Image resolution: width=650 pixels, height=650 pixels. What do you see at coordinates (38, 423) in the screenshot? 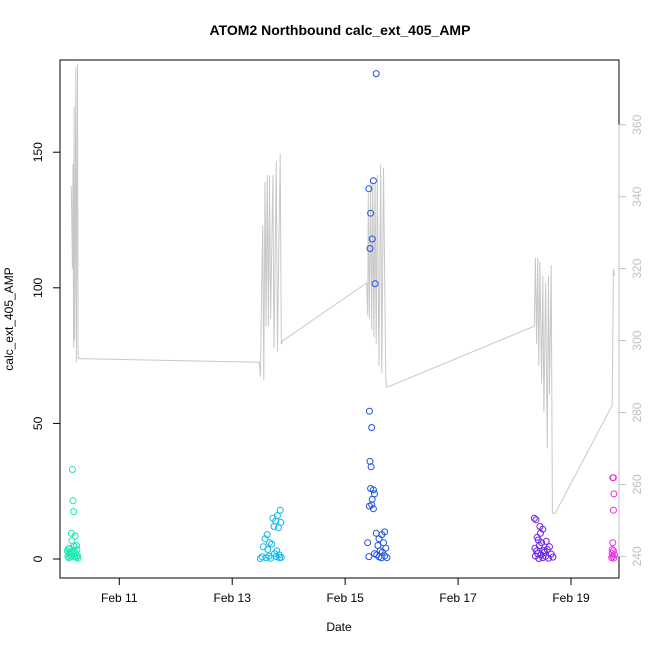
I see `y-tick-label: 50` at bounding box center [38, 423].